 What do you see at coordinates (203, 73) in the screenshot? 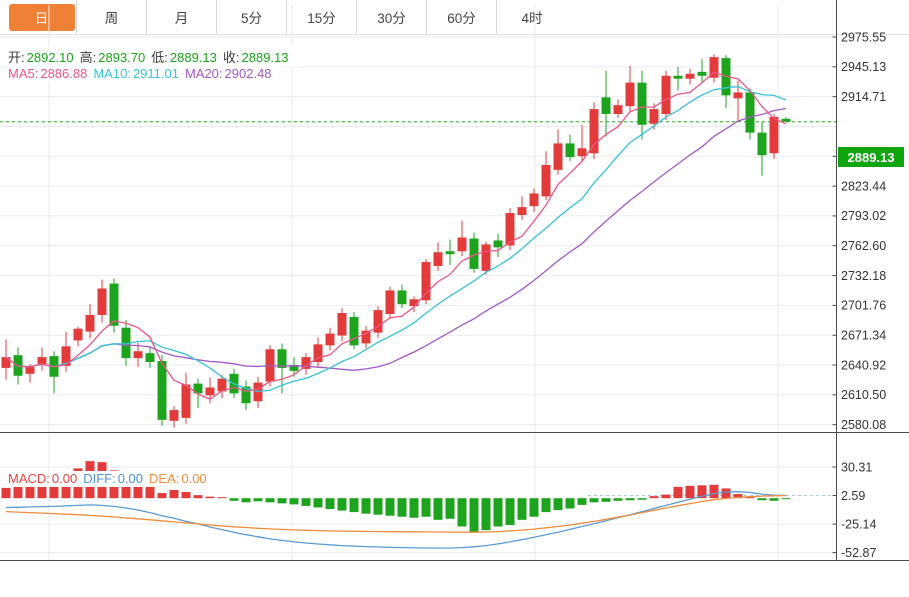
I see `stat-label: MA20:` at bounding box center [203, 73].